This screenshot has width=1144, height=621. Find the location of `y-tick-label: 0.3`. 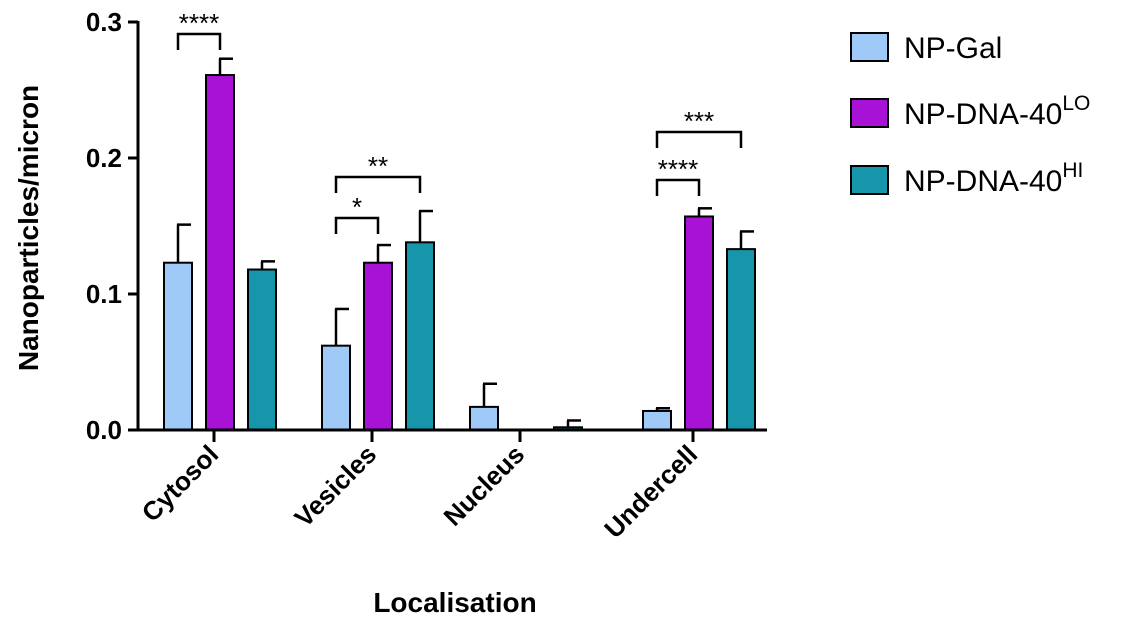

y-tick-label: 0.3 is located at coordinates (104, 22).